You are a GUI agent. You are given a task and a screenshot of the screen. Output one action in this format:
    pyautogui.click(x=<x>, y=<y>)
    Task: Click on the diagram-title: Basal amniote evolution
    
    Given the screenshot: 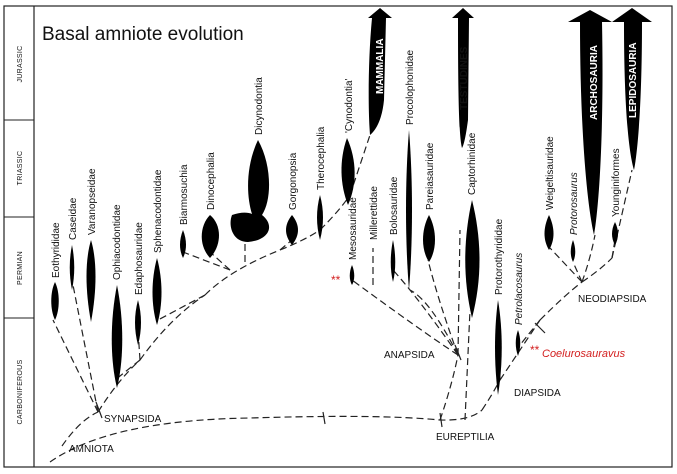 What is the action you would take?
    pyautogui.click(x=143, y=34)
    